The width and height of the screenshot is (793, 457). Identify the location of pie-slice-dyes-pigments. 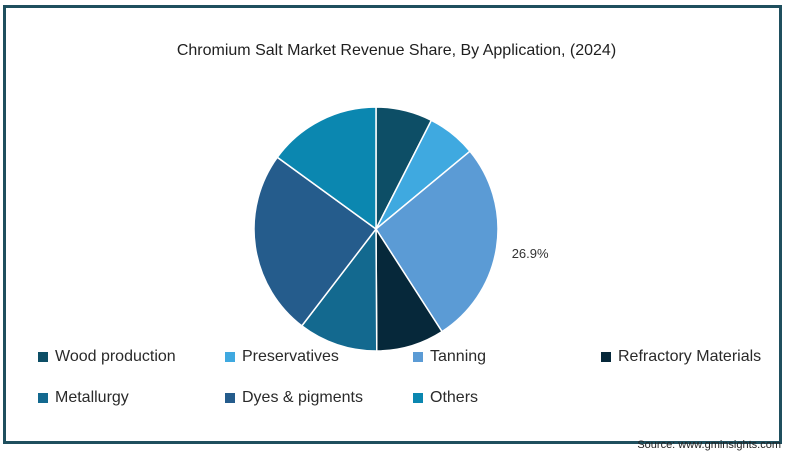
(315, 241).